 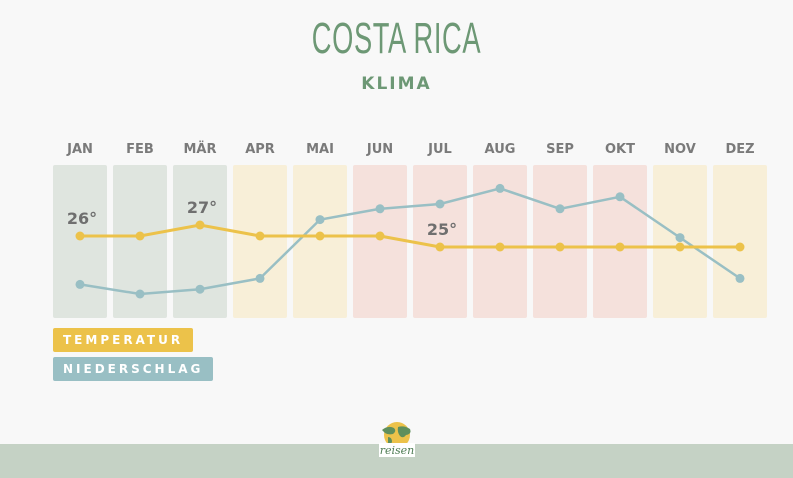 What do you see at coordinates (123, 340) in the screenshot?
I see `legend-temperature: TEMPERATUR` at bounding box center [123, 340].